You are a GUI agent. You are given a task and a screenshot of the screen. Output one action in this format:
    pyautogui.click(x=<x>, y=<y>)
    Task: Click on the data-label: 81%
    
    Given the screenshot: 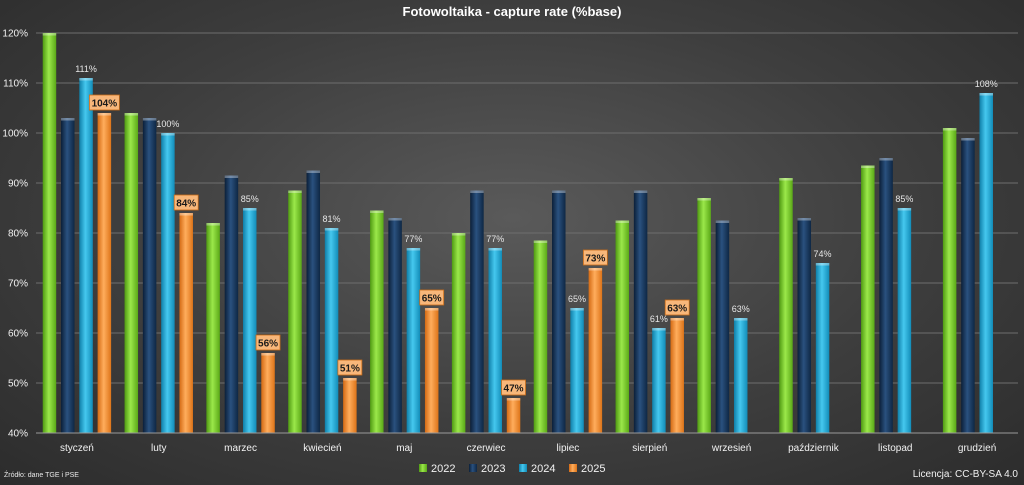 What is the action you would take?
    pyautogui.click(x=332, y=219)
    